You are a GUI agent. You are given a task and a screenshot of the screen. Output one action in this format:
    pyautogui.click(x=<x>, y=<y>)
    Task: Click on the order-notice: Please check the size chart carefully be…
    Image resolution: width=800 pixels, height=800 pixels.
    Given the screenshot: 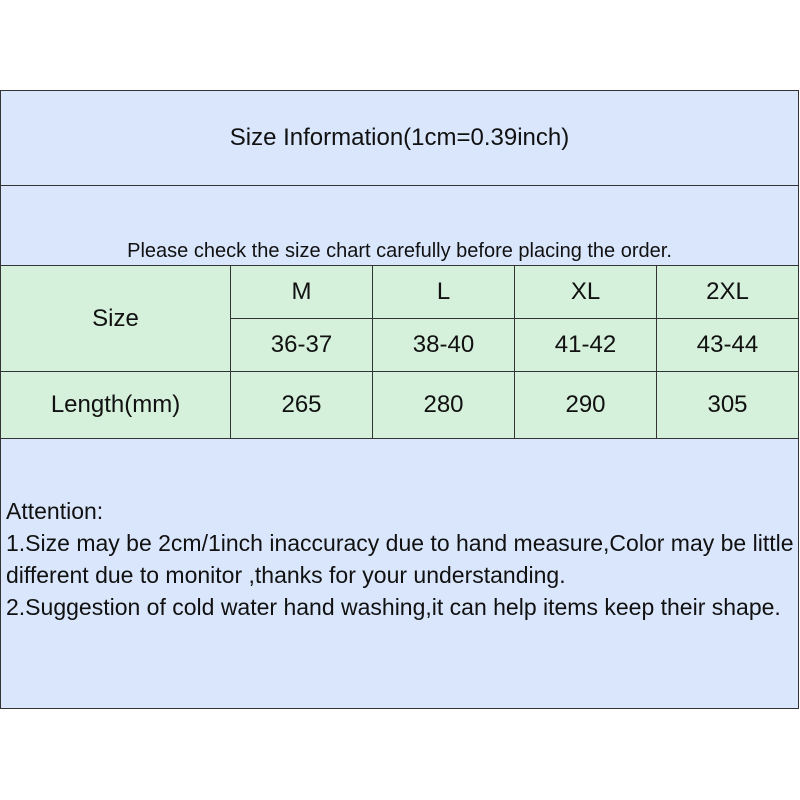 What is the action you would take?
    pyautogui.click(x=399, y=225)
    